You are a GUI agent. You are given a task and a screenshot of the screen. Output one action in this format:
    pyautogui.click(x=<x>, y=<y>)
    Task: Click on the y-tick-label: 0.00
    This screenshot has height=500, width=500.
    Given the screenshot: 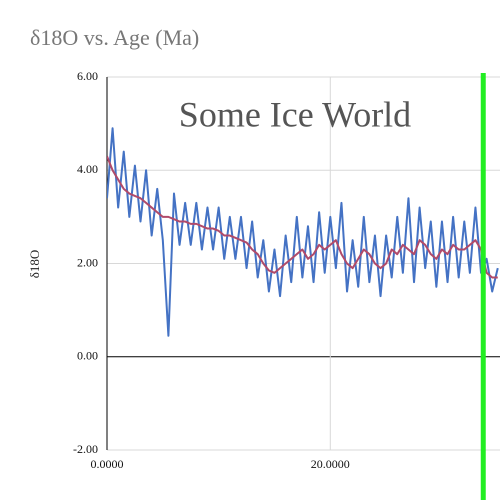 What is the action you would take?
    pyautogui.click(x=87, y=356)
    